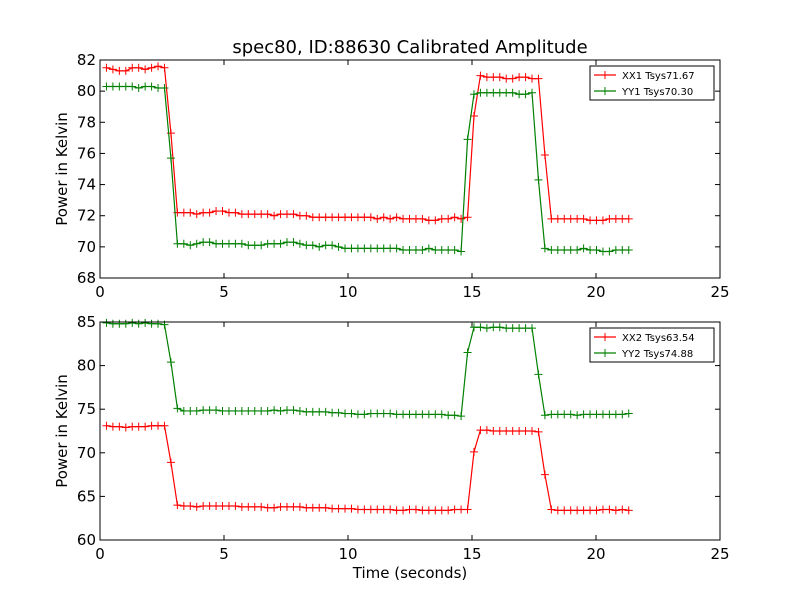 The width and height of the screenshot is (800, 600). What do you see at coordinates (86, 409) in the screenshot?
I see `y-tick-label: 75` at bounding box center [86, 409].